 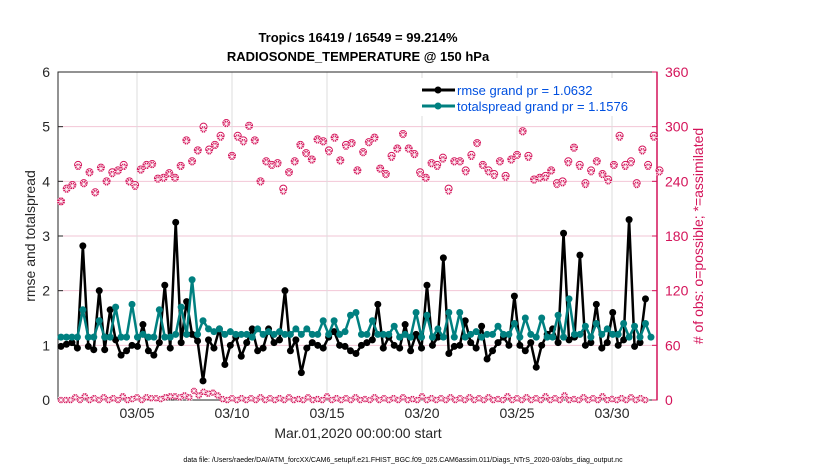 What do you see at coordinates (46, 291) in the screenshot?
I see `y-tick-label: 2` at bounding box center [46, 291].